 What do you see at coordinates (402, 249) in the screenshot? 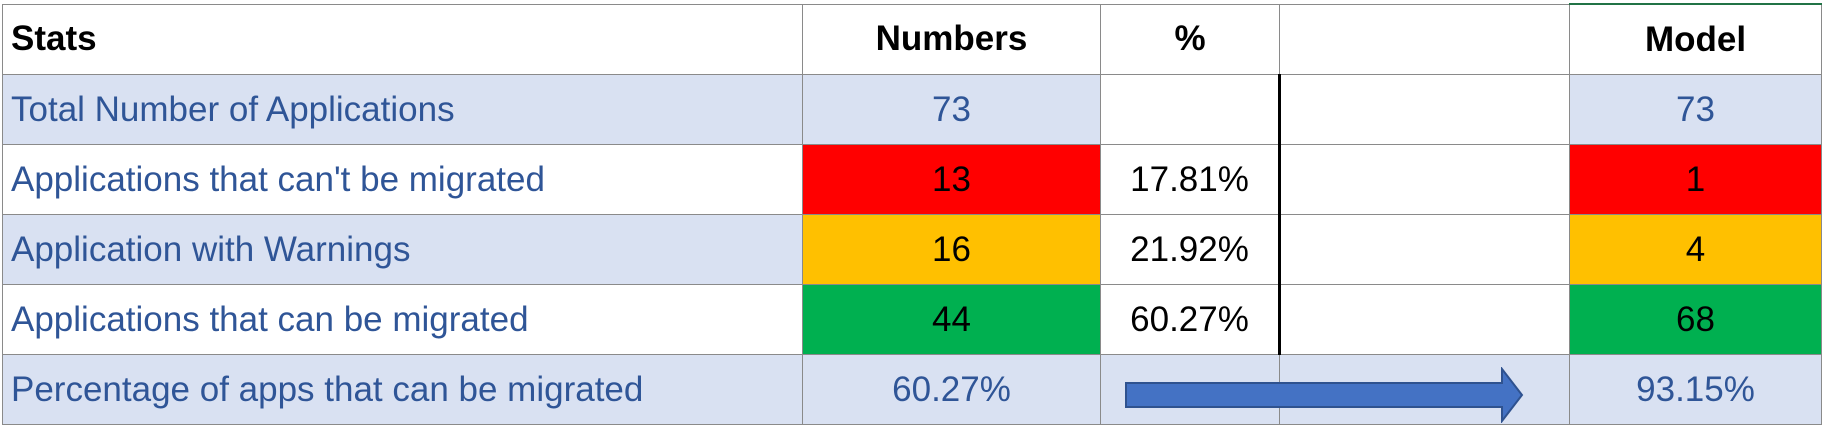
I see `row-label-warnings: Application with Warnings` at bounding box center [402, 249].